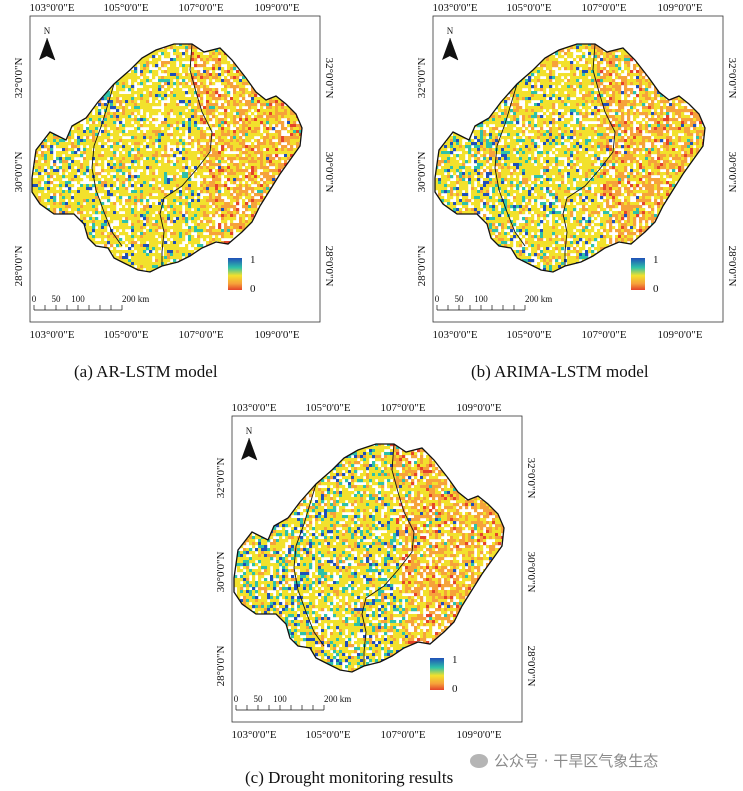 This screenshot has height=791, width=743. What do you see at coordinates (146, 371) in the screenshot?
I see `caption-a: (a) AR-LSTM model` at bounding box center [146, 371].